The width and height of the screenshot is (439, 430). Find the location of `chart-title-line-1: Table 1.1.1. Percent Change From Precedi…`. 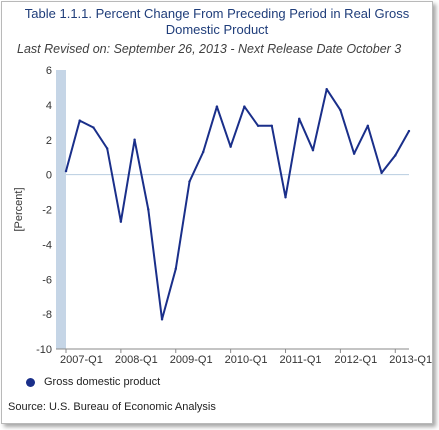

chart-title-line-1: Table 1.1.1. Percent Change From Precedi… is located at coordinates (217, 13).